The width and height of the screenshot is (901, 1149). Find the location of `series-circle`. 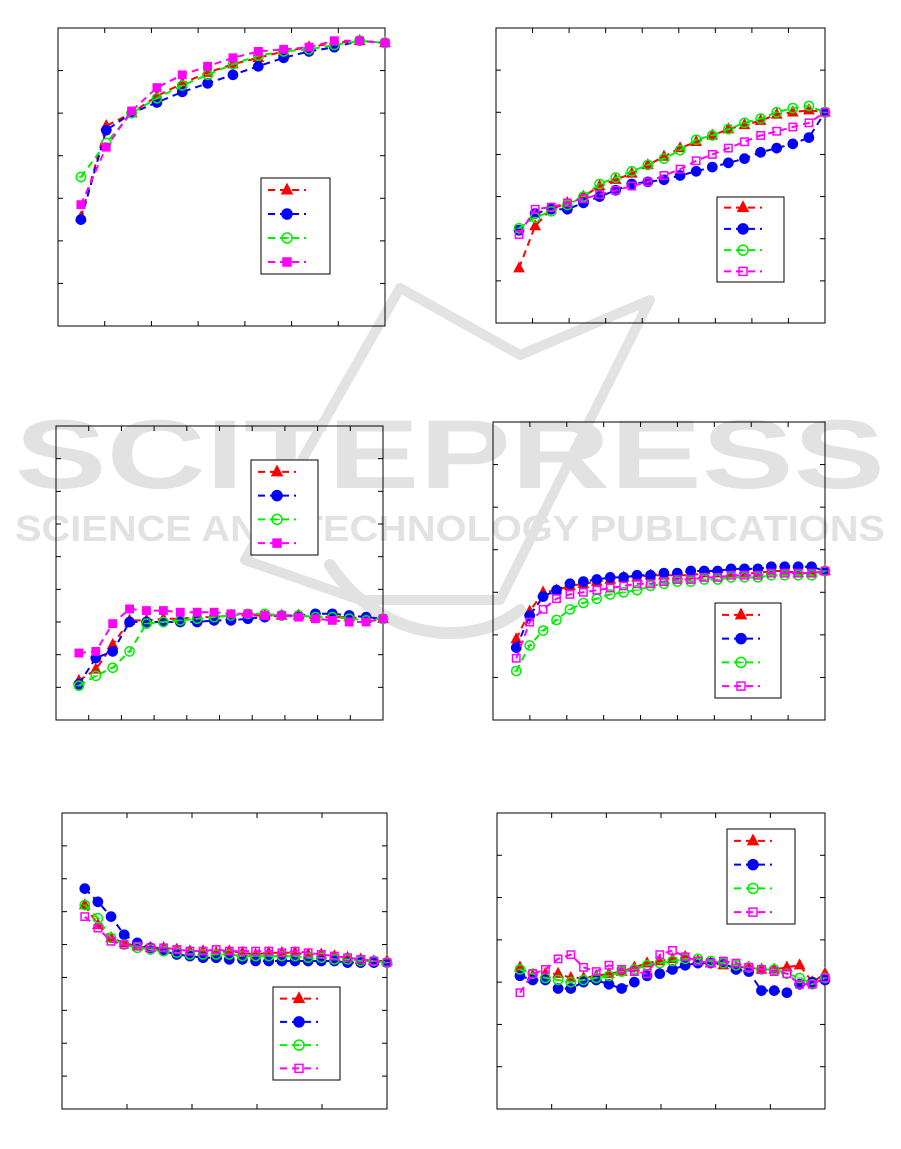

series-circle is located at coordinates (231, 649).